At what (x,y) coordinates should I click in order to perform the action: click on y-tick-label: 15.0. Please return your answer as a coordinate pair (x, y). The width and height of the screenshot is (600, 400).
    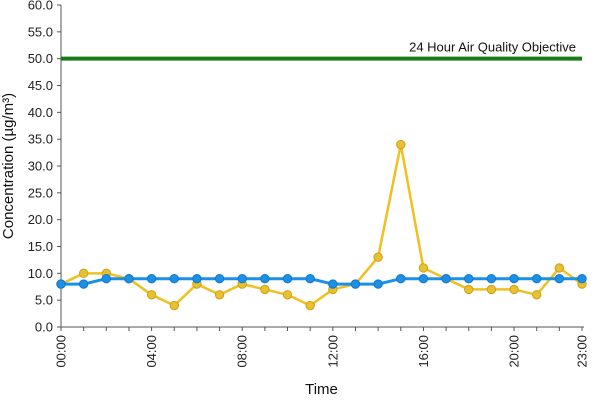
    Looking at the image, I should click on (40, 246).